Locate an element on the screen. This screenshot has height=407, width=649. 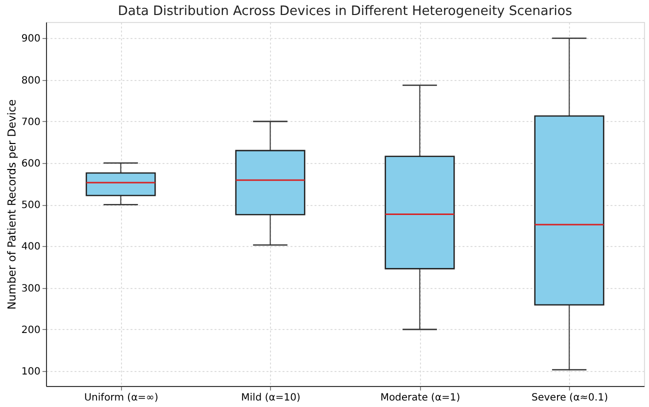
y-tick-label: 200 is located at coordinates (30, 330).